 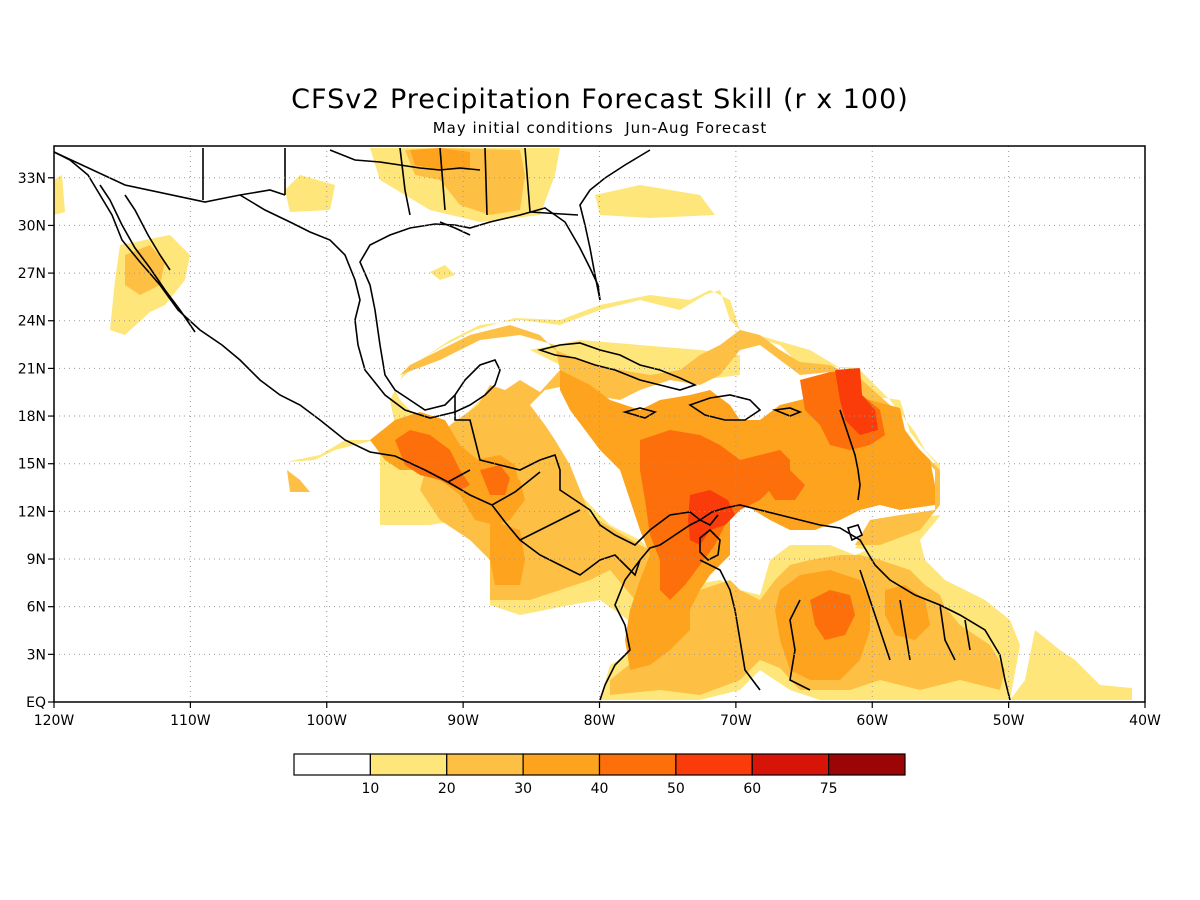 What do you see at coordinates (36, 655) in the screenshot?
I see `lat-tick-label: 3N` at bounding box center [36, 655].